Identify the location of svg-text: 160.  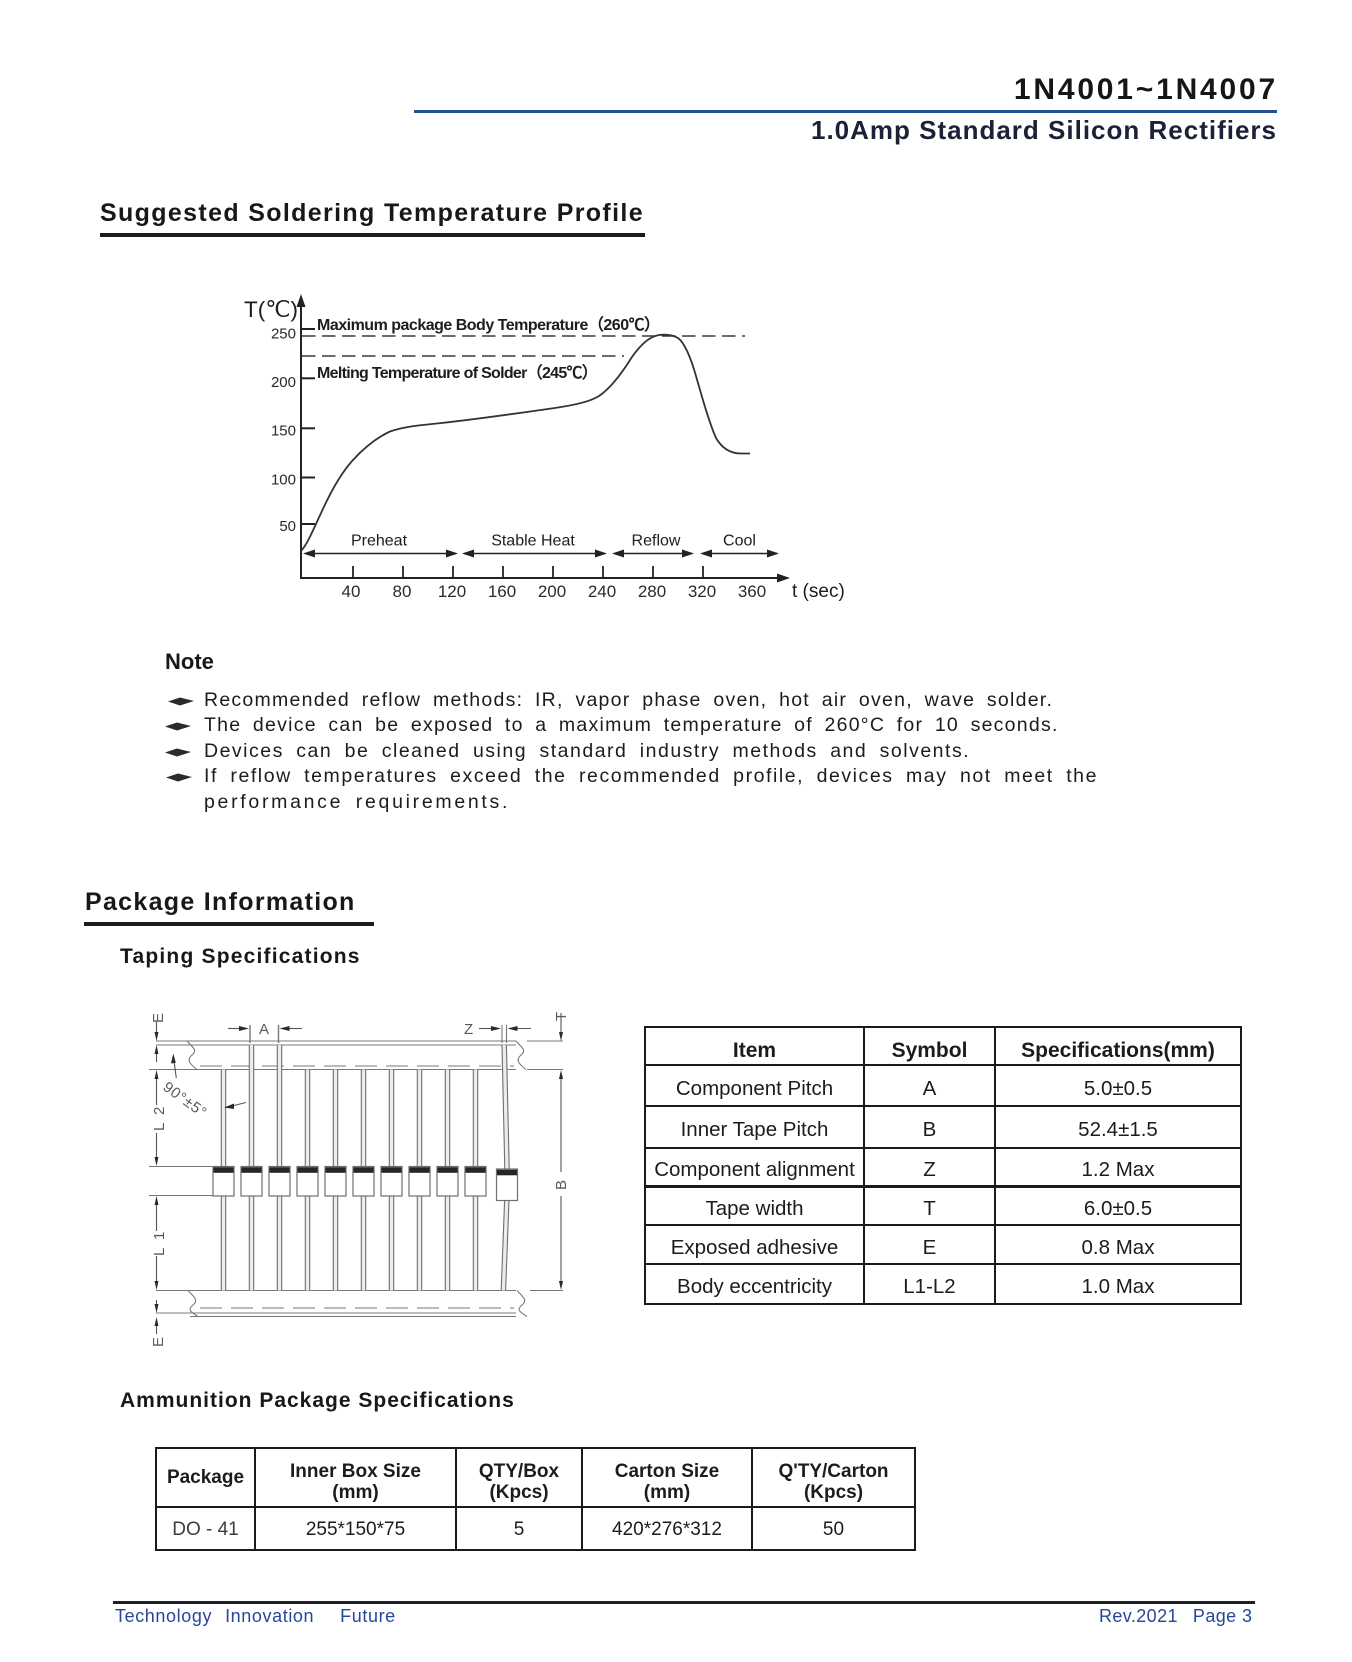
(502, 591).